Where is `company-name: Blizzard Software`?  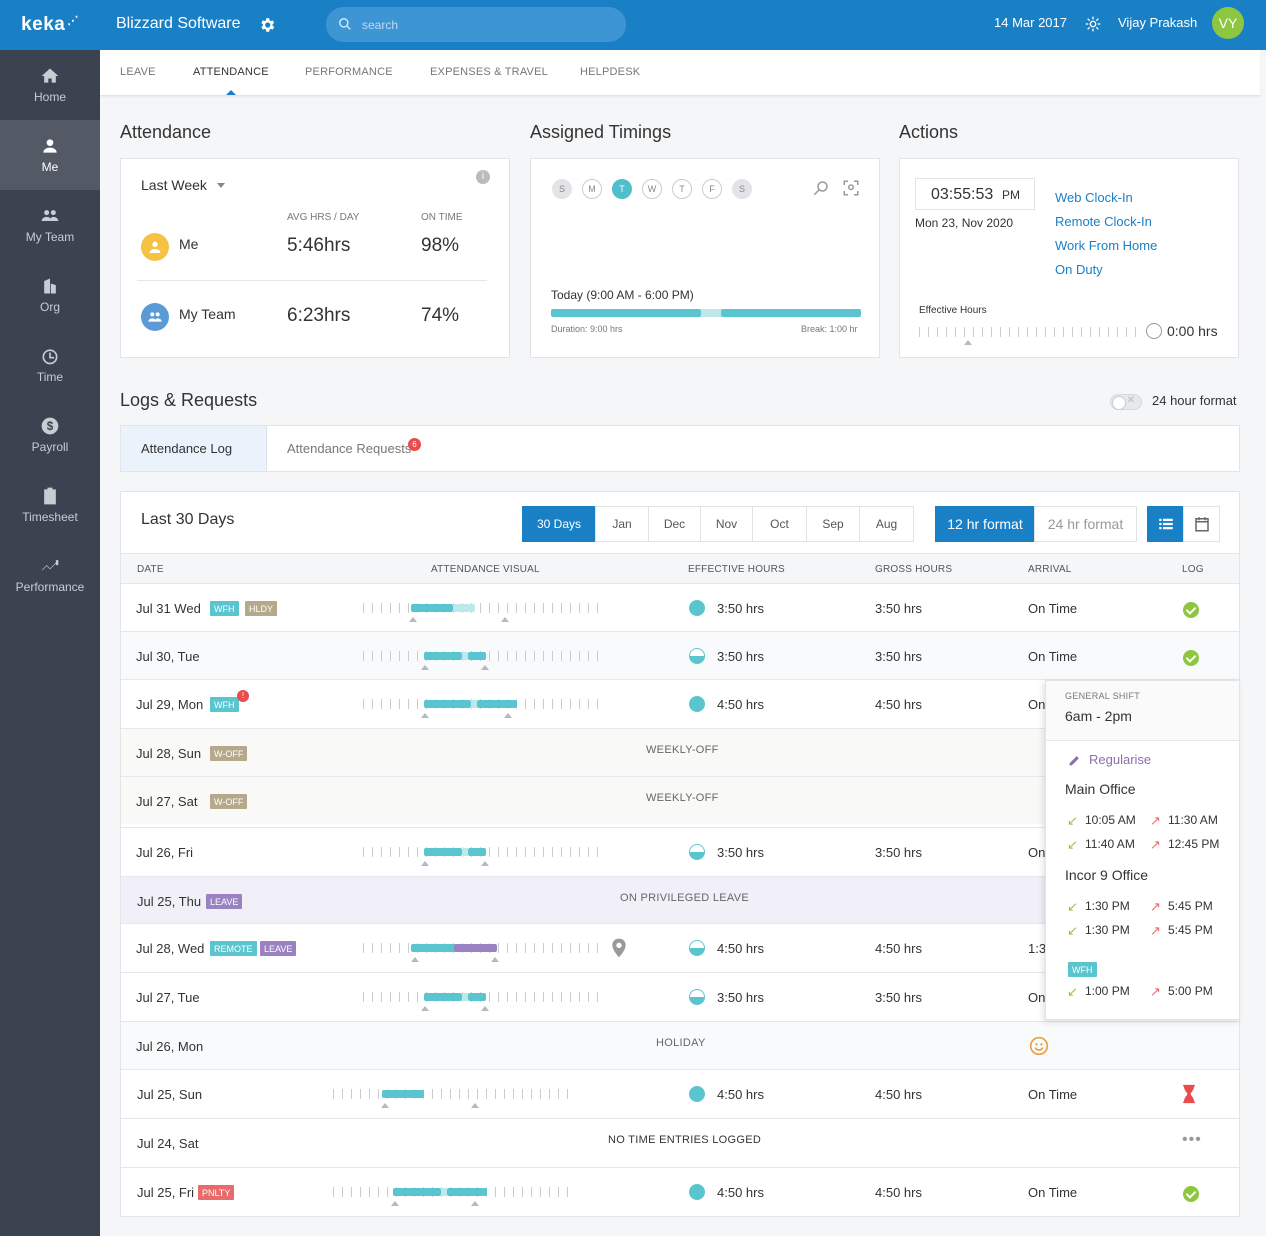 company-name: Blizzard Software is located at coordinates (178, 23).